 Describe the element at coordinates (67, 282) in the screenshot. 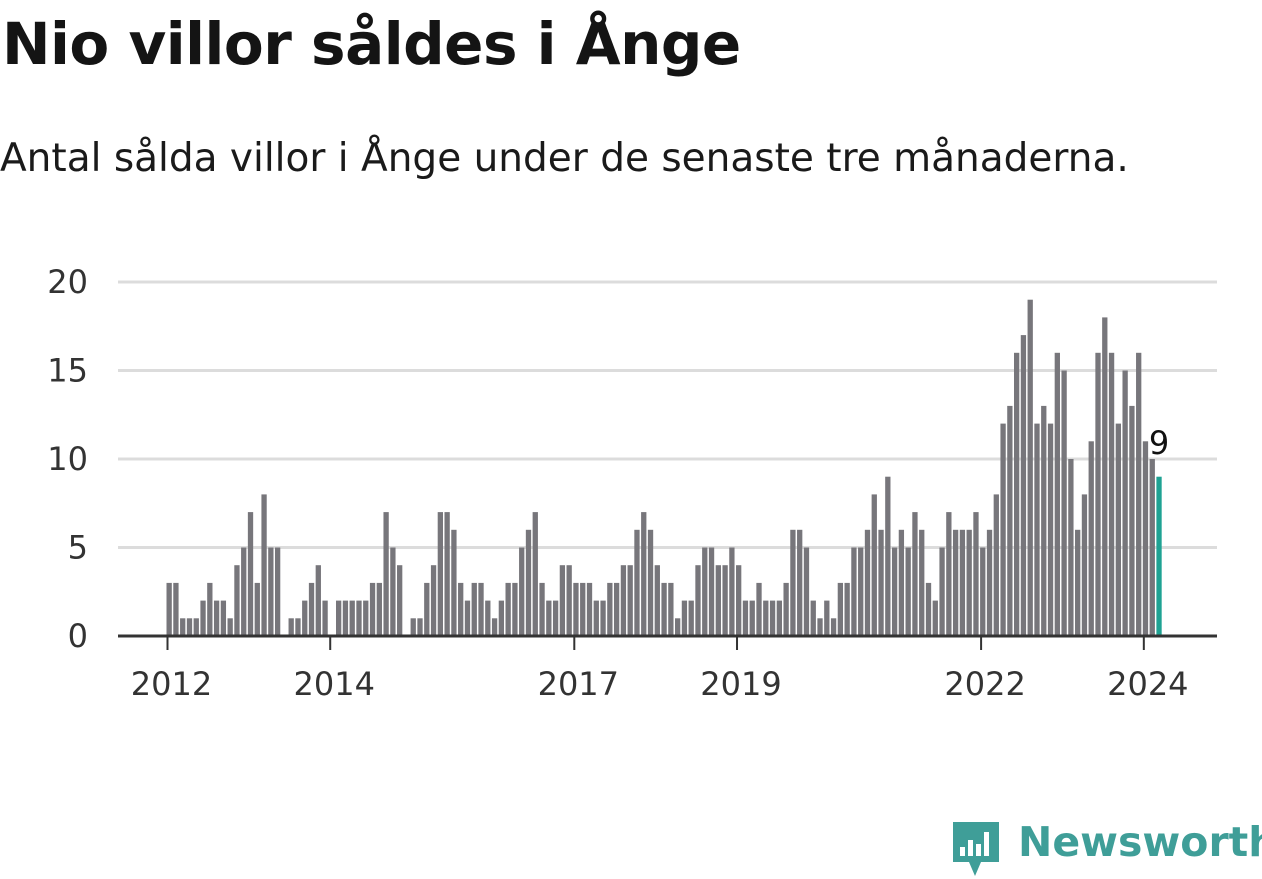

I see `y-tick-label: 20` at that location.